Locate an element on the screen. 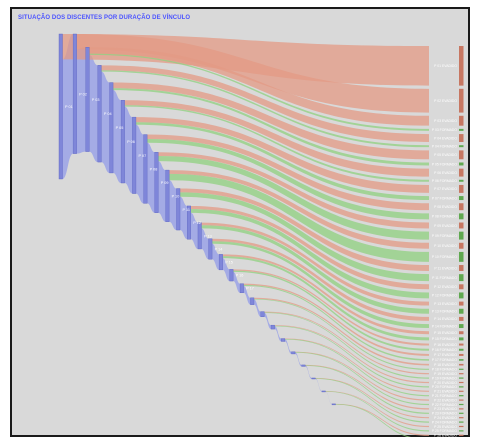  outcome-label: P 03 EVADIDO is located at coordinates (445, 121).